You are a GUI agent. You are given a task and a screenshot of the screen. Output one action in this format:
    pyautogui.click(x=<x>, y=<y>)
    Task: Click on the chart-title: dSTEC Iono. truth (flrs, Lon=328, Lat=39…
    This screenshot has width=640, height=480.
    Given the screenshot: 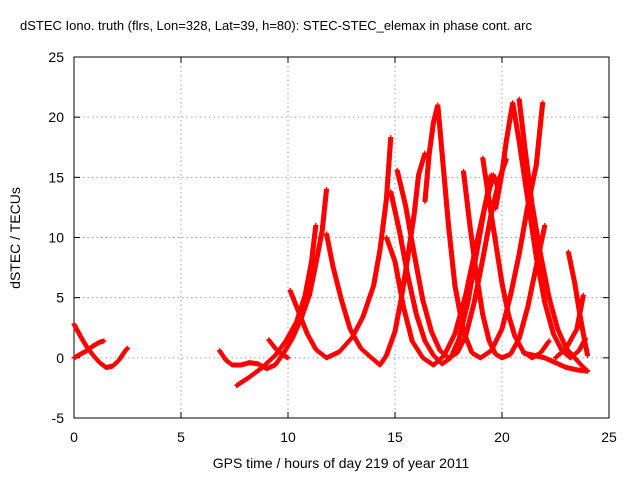 What is the action you would take?
    pyautogui.click(x=276, y=25)
    